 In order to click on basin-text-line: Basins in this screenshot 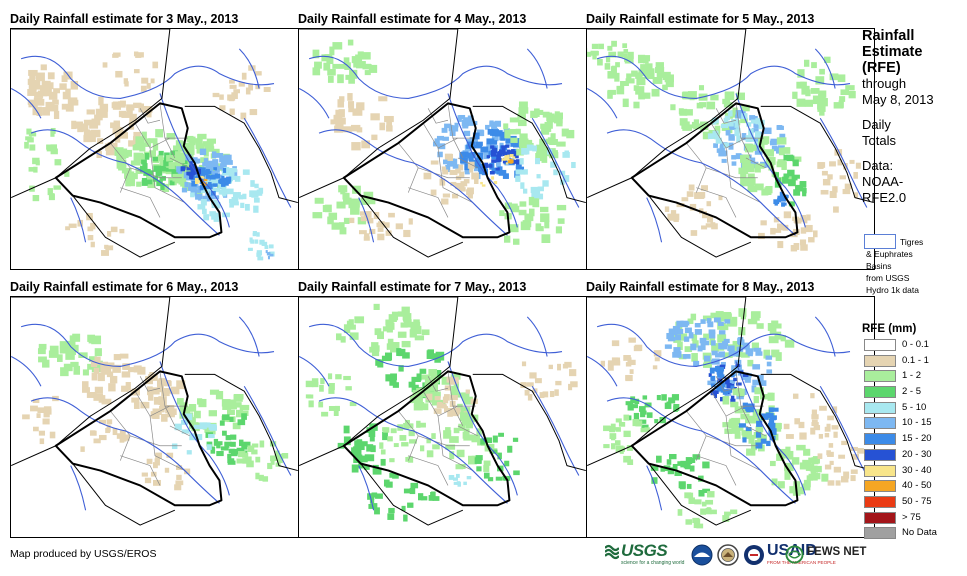, I will do `click(879, 266)`.